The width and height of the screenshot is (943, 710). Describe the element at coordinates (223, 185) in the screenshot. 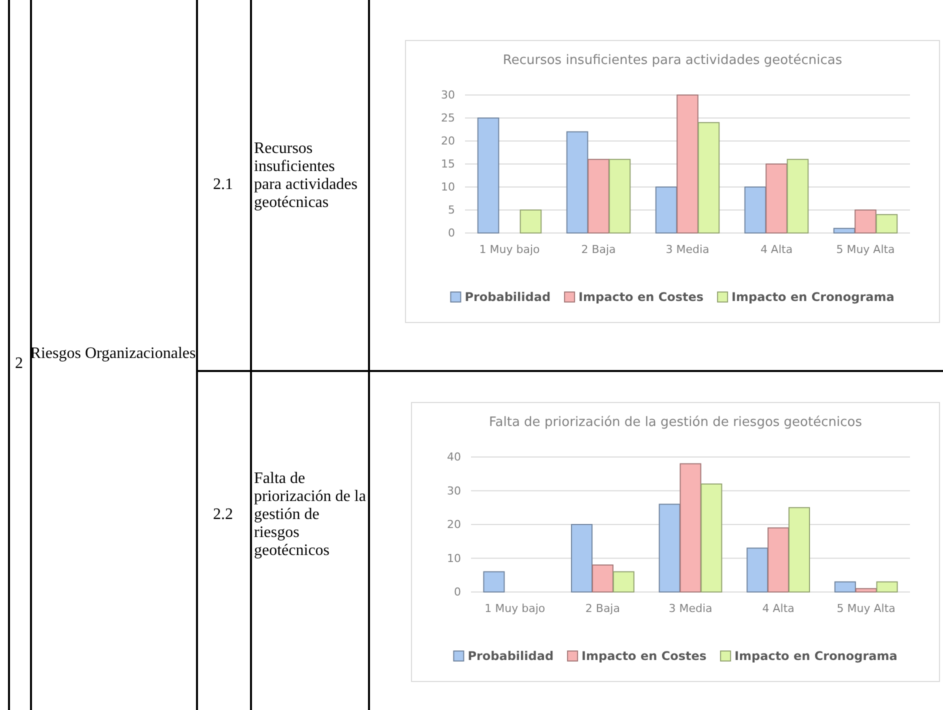

I see `text: 2.1` at that location.